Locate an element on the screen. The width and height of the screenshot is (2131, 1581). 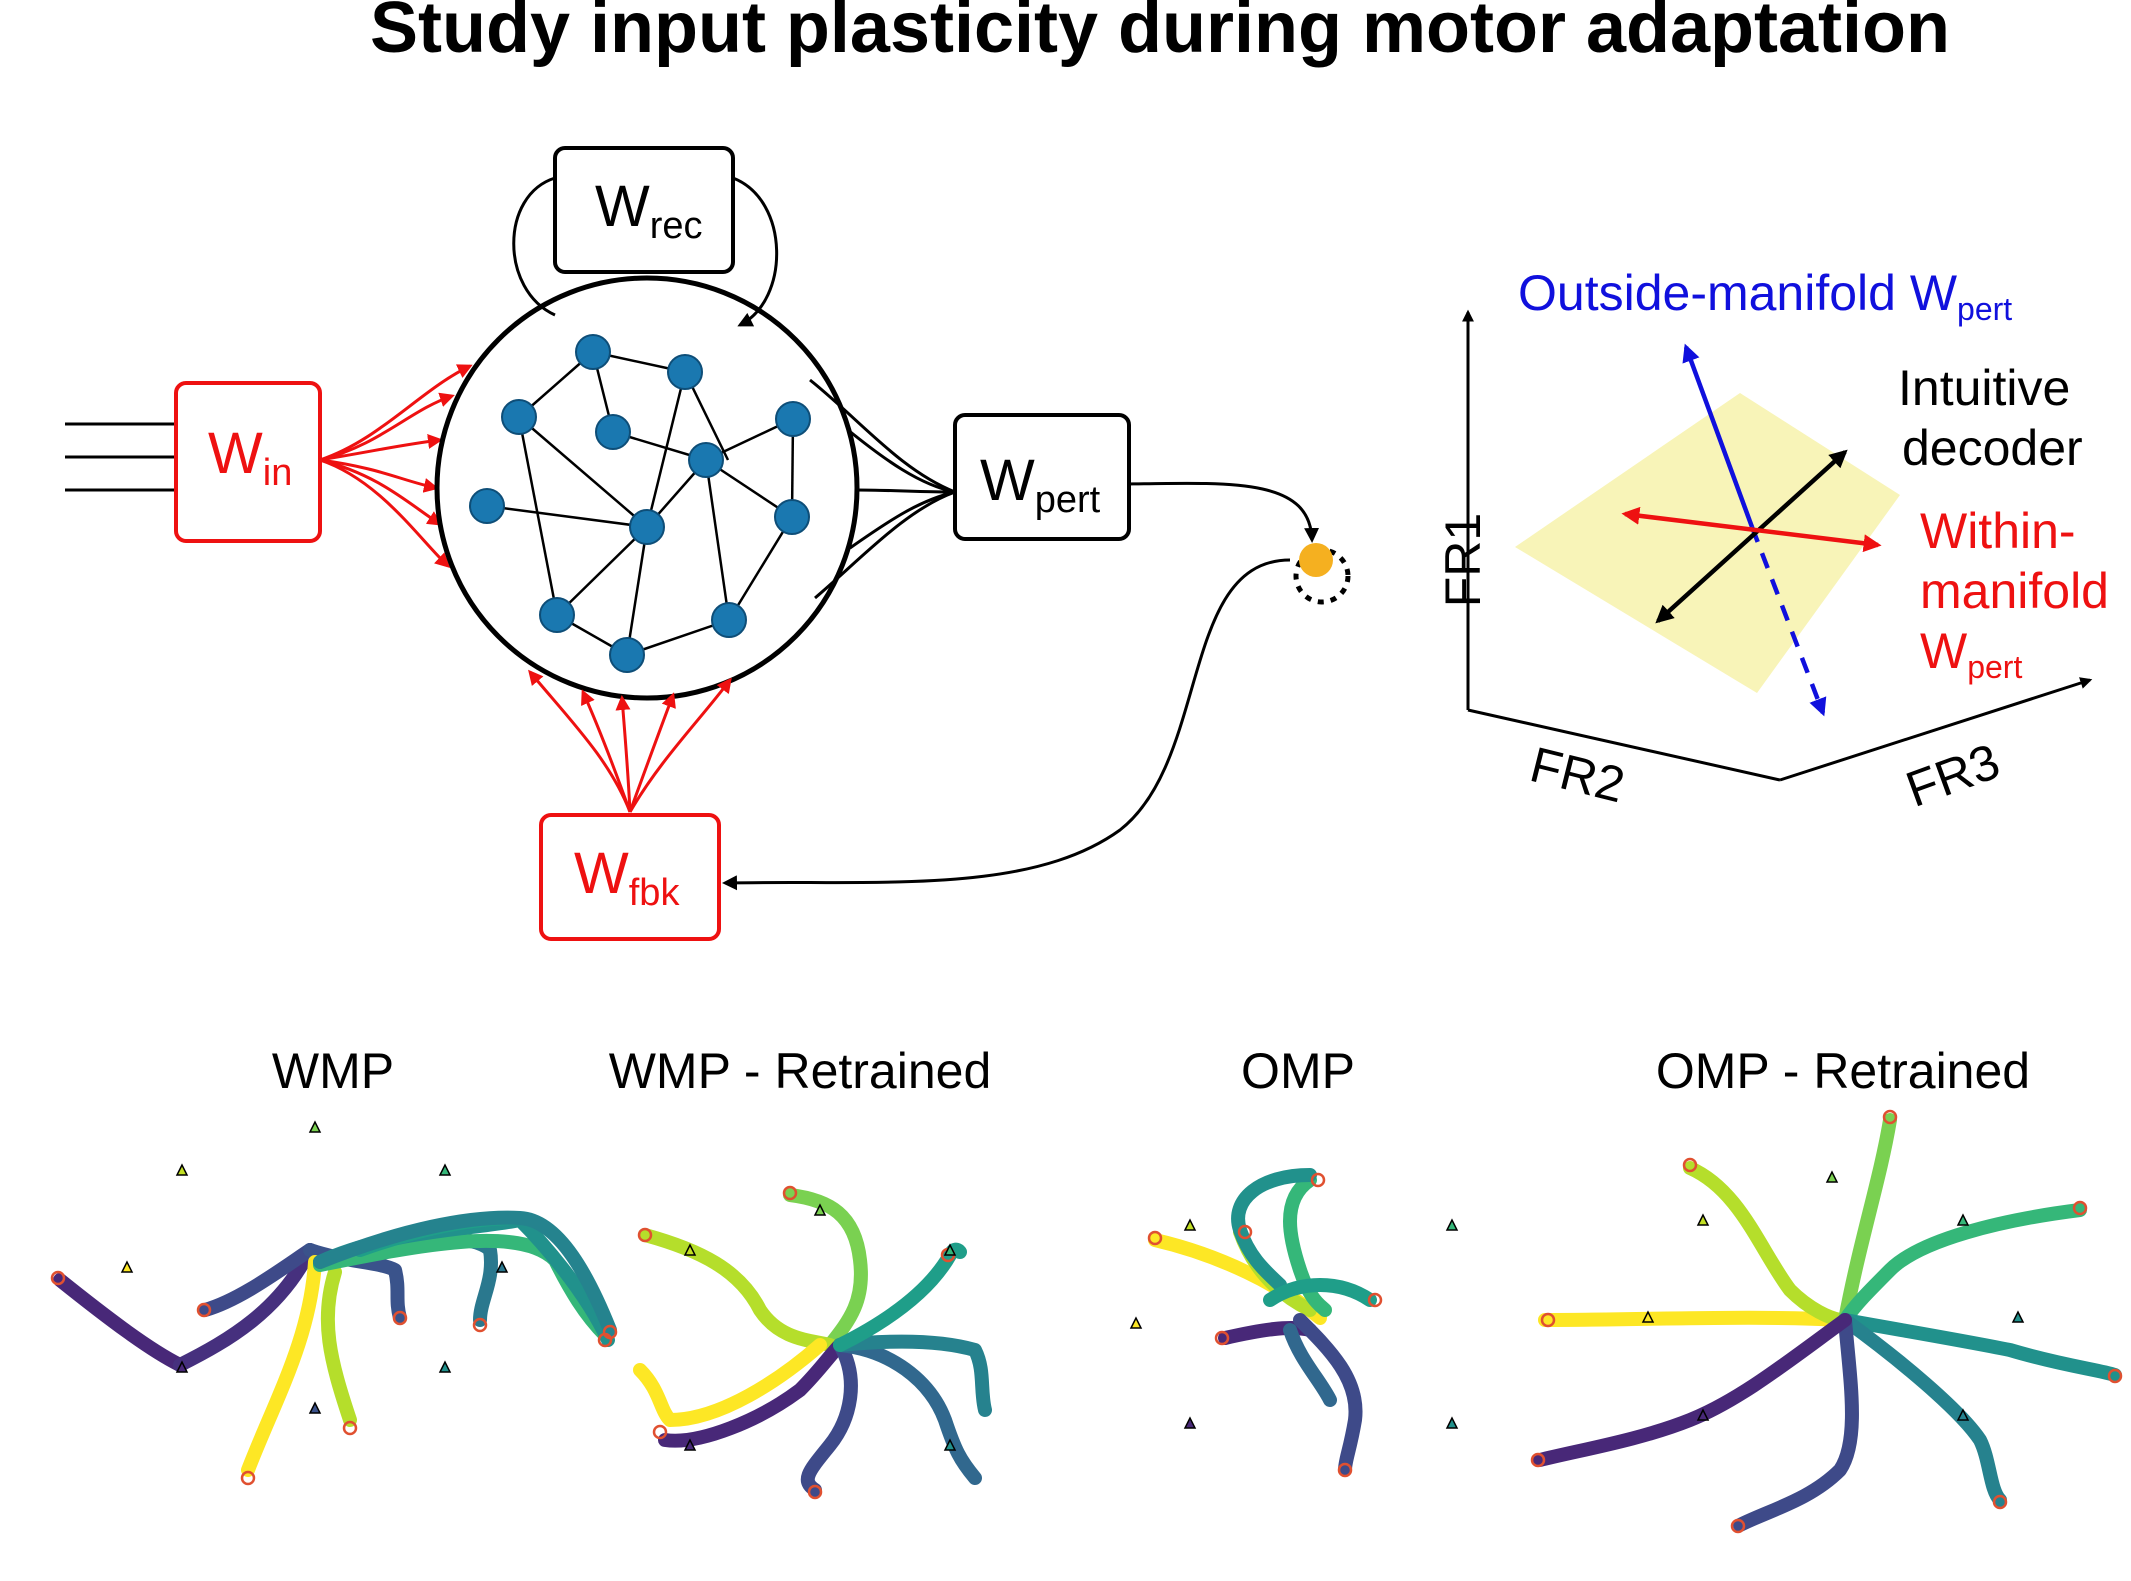
w-fbk-box: Wfbk is located at coordinates (630, 877).